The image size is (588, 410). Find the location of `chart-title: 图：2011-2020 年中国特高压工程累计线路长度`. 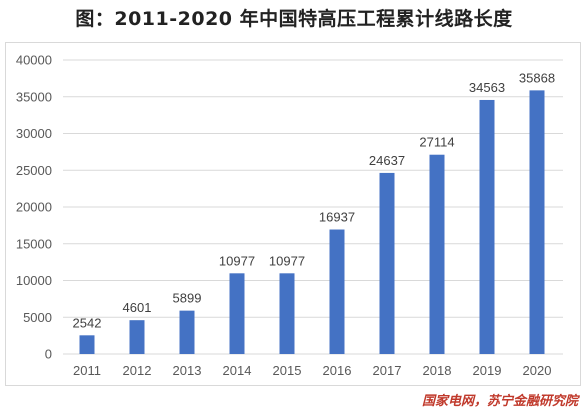

chart-title: 图：2011-2020 年中国特高压工程累计线路长度 is located at coordinates (294, 19).